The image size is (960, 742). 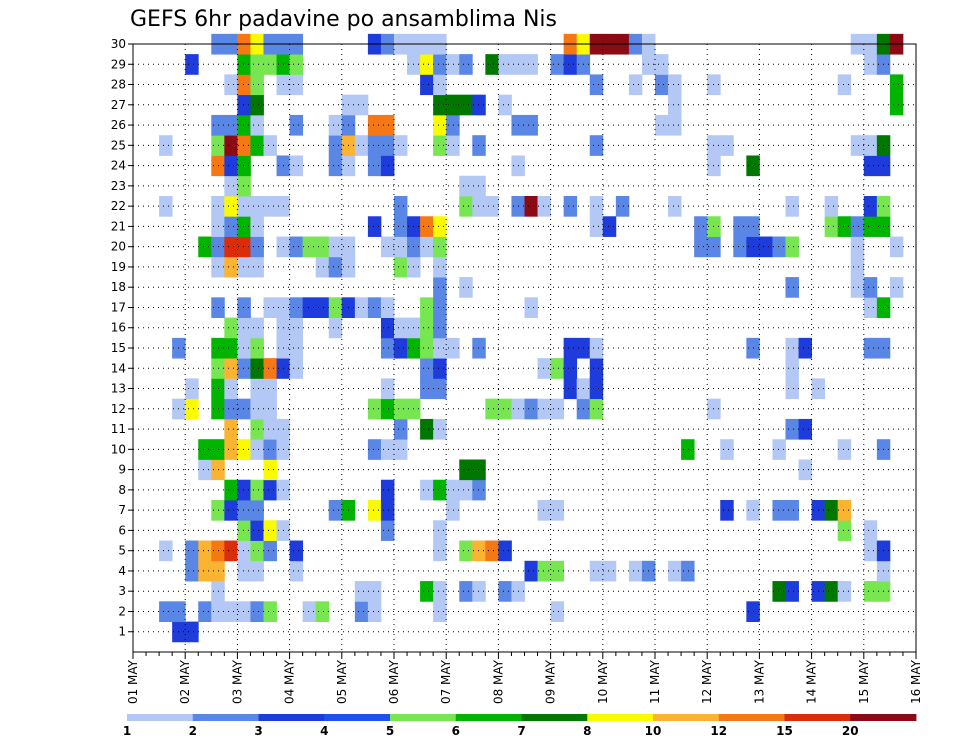 What do you see at coordinates (118, 409) in the screenshot?
I see `y-tick-label: 12` at bounding box center [118, 409].